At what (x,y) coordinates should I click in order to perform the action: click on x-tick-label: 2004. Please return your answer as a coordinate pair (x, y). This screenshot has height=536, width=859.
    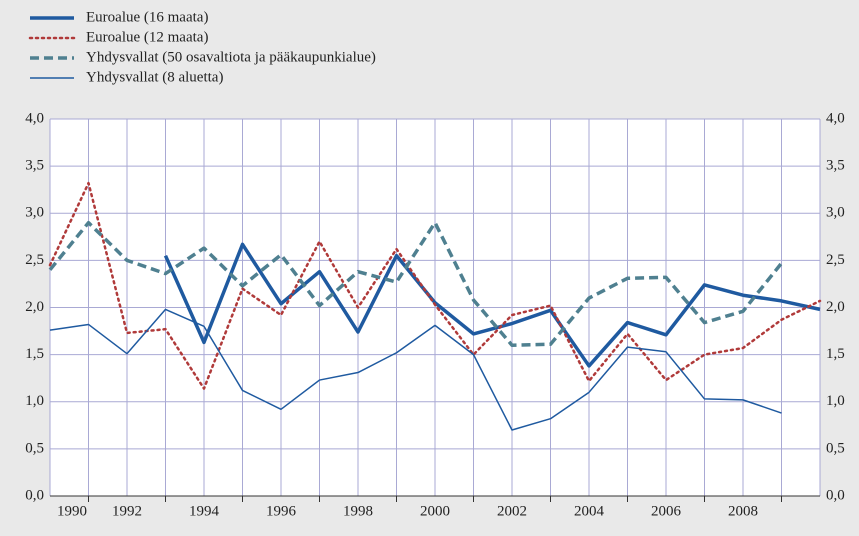
    Looking at the image, I should click on (589, 511).